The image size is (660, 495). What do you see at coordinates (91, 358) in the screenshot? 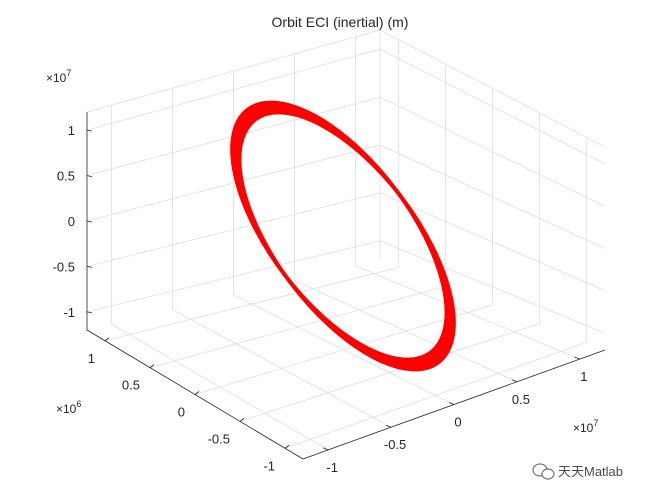
I see `x-tick-label: 1` at bounding box center [91, 358].